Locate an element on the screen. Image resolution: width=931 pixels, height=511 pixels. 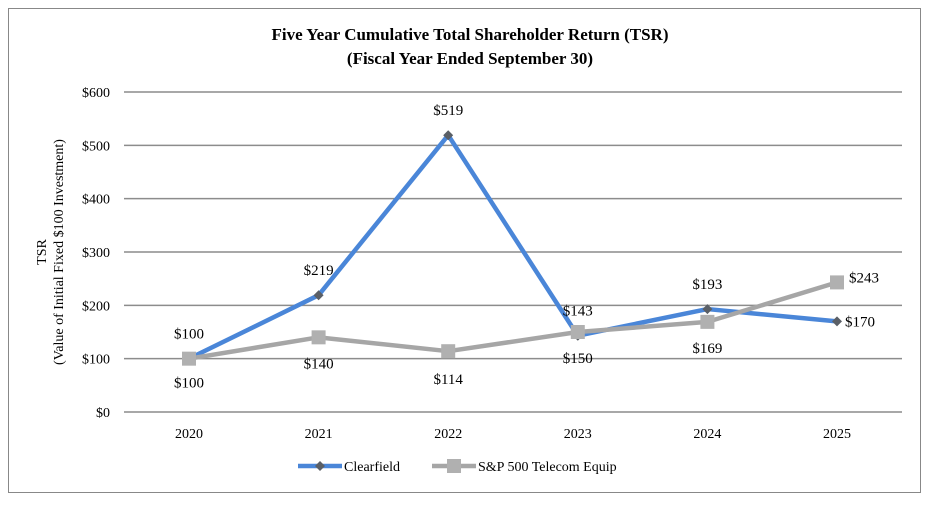
sp500-telecom-legend-label: S&P 500 Telecom Equip is located at coordinates (547, 467).